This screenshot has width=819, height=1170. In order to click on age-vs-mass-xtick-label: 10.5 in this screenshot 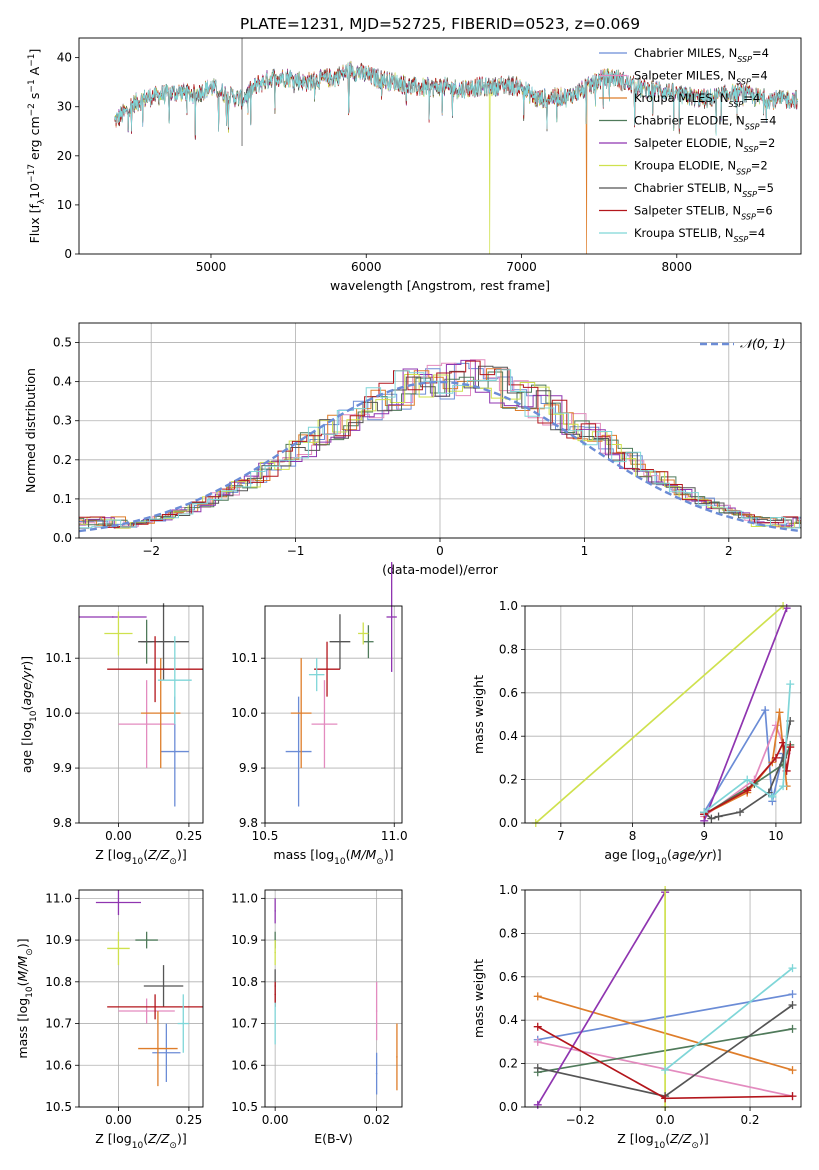, I will do `click(265, 836)`.